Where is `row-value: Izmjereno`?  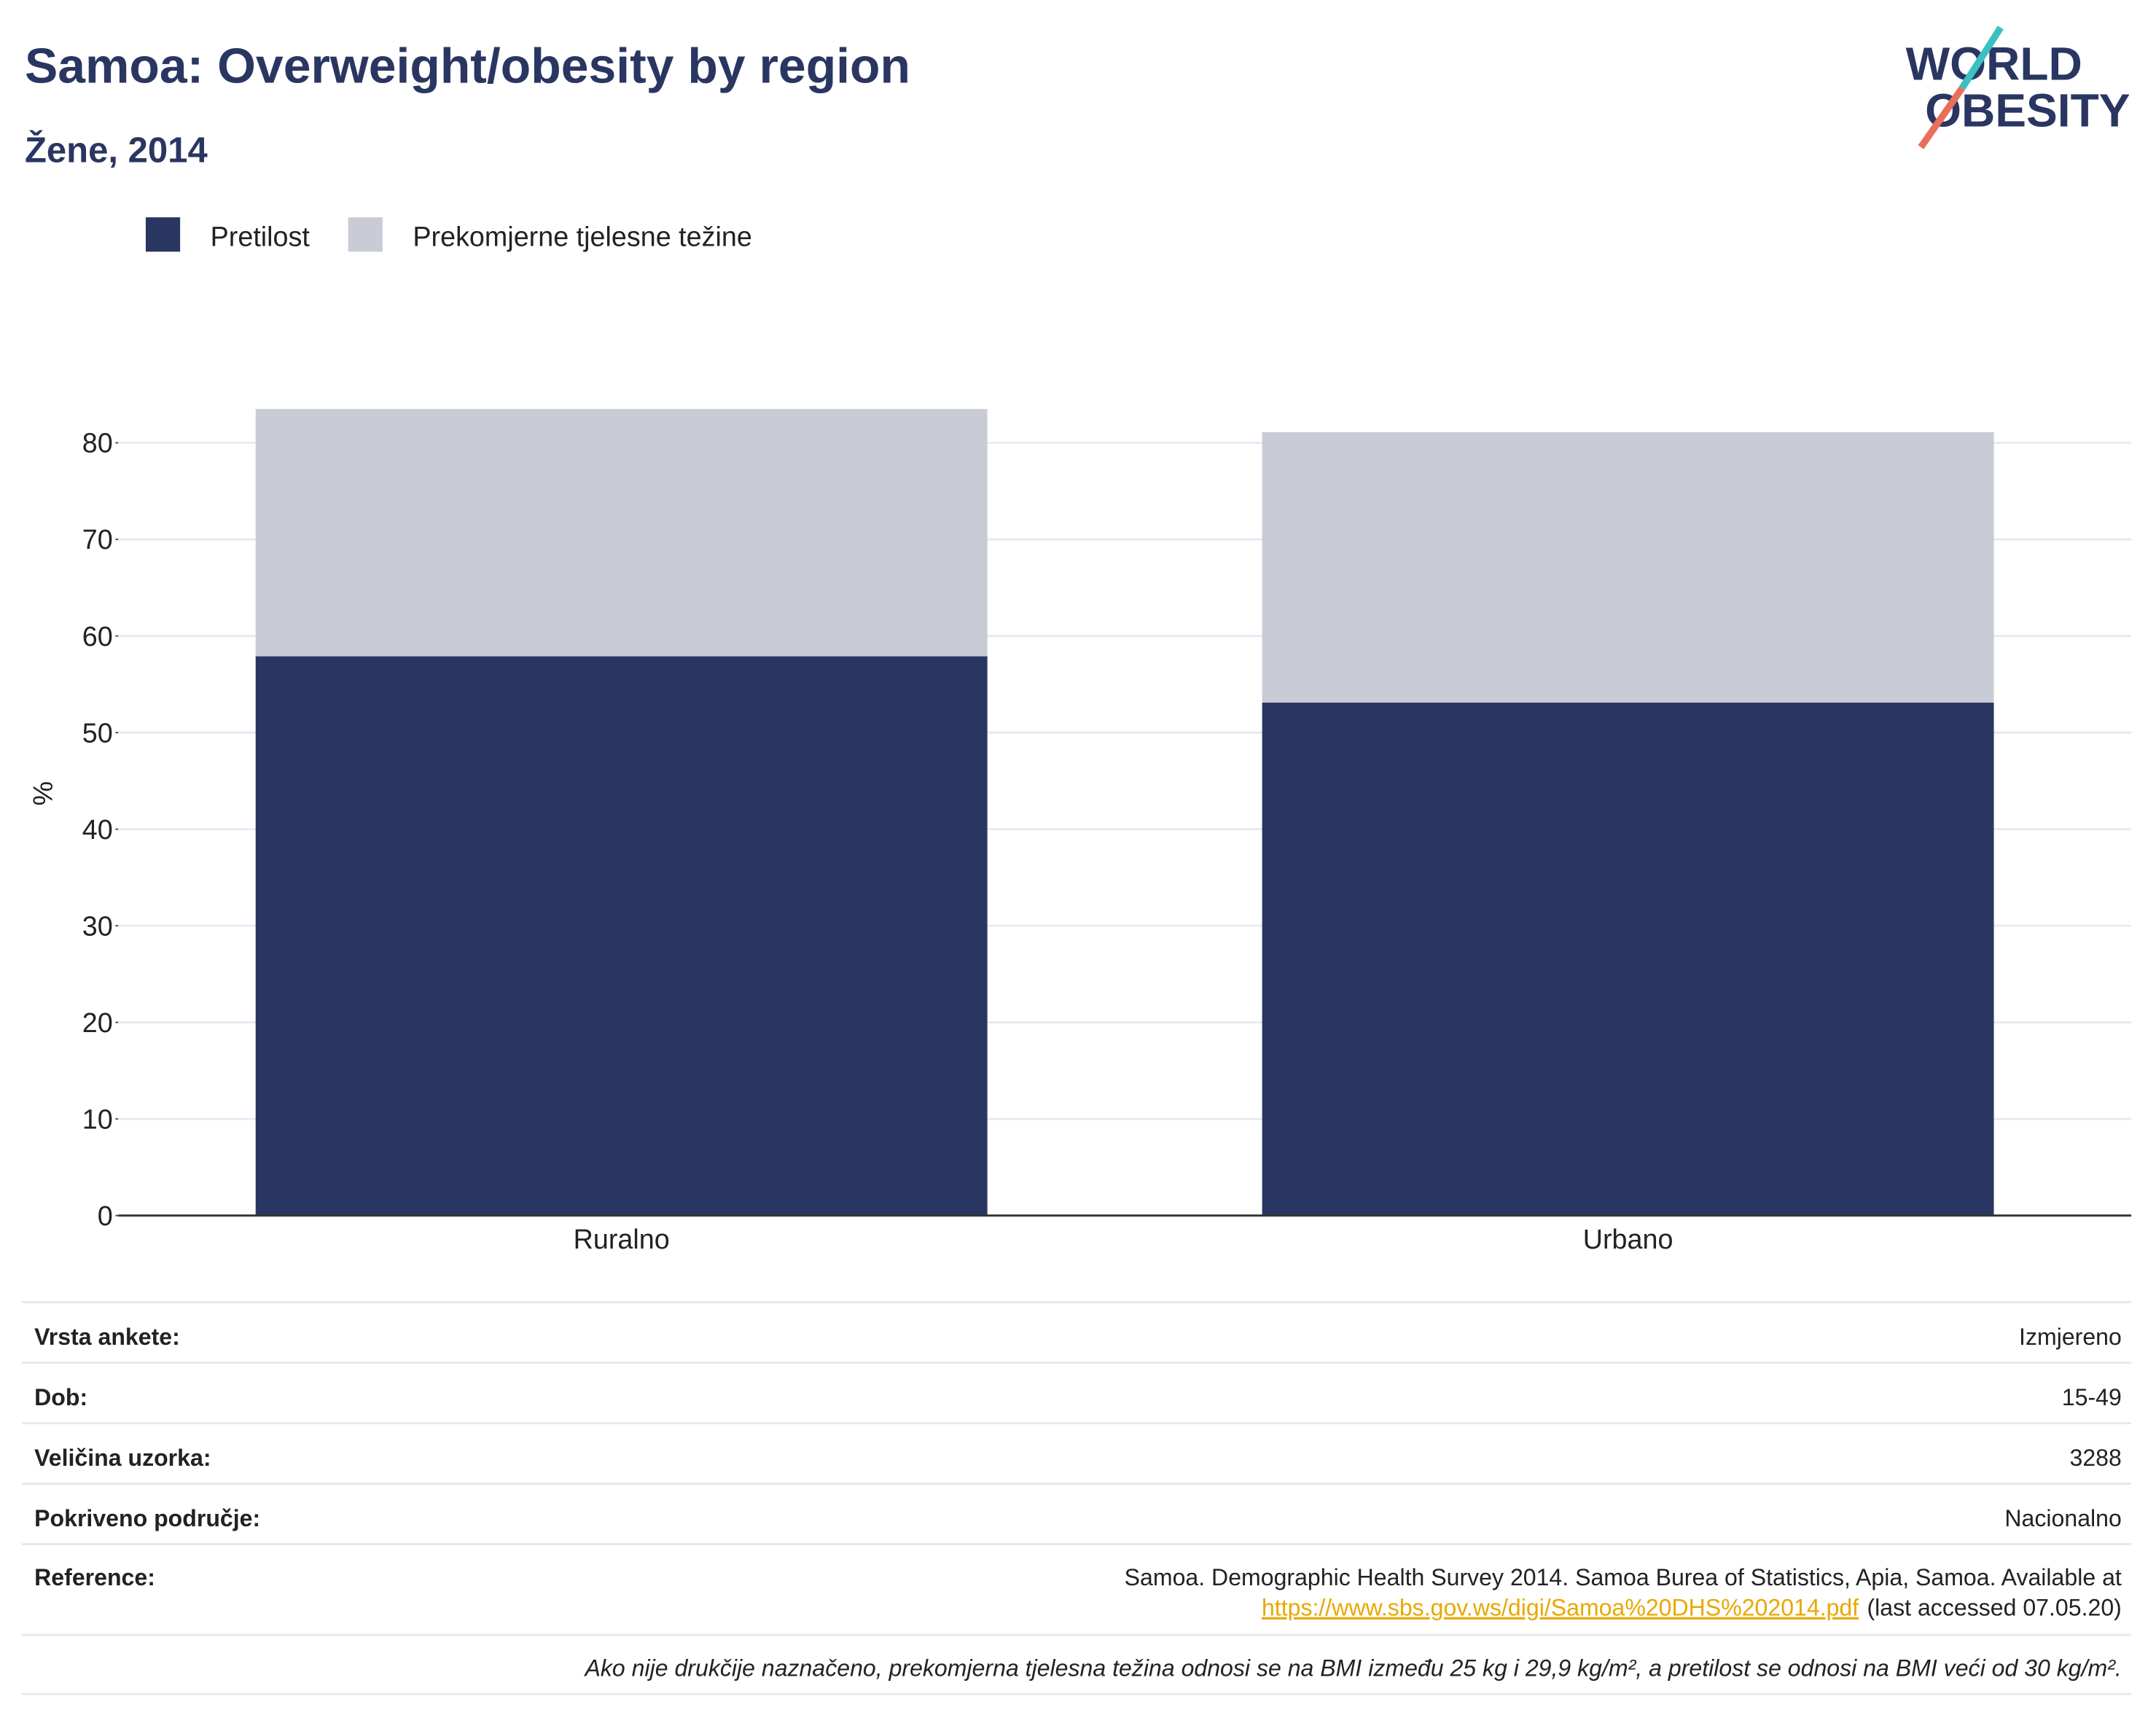 row-value: Izmjereno is located at coordinates (2070, 1337).